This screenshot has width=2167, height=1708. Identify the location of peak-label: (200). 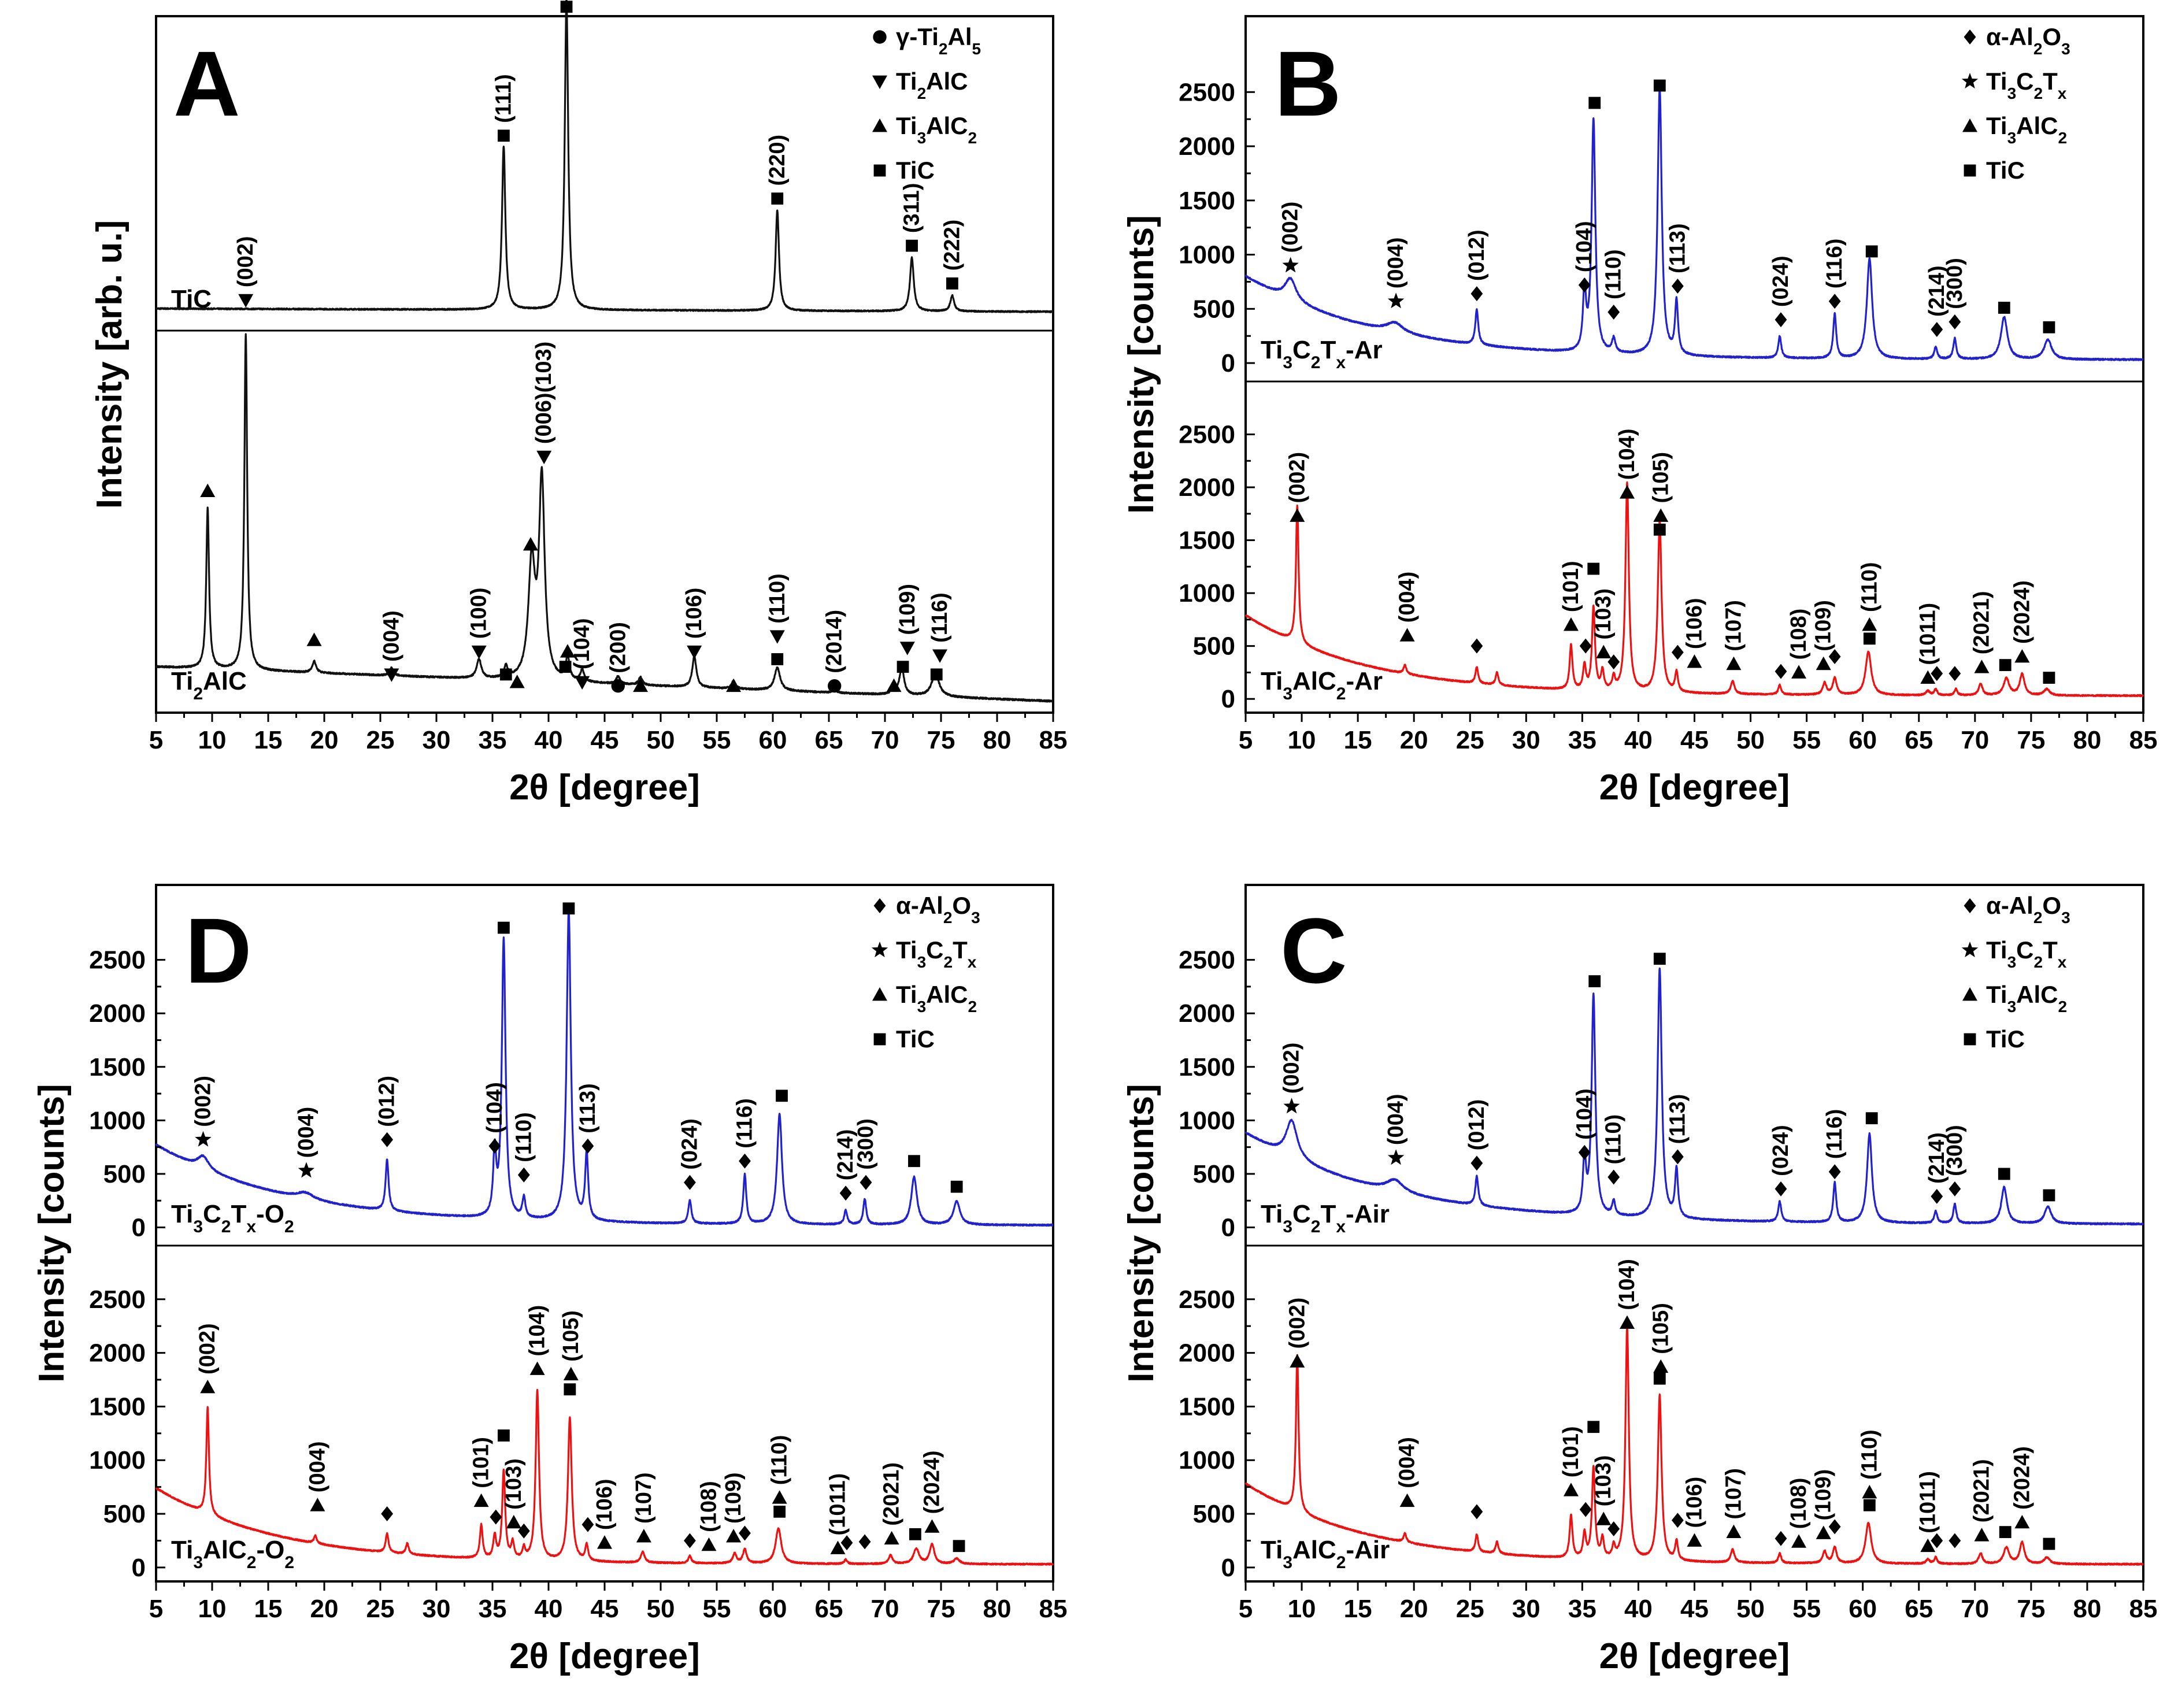
(618, 647).